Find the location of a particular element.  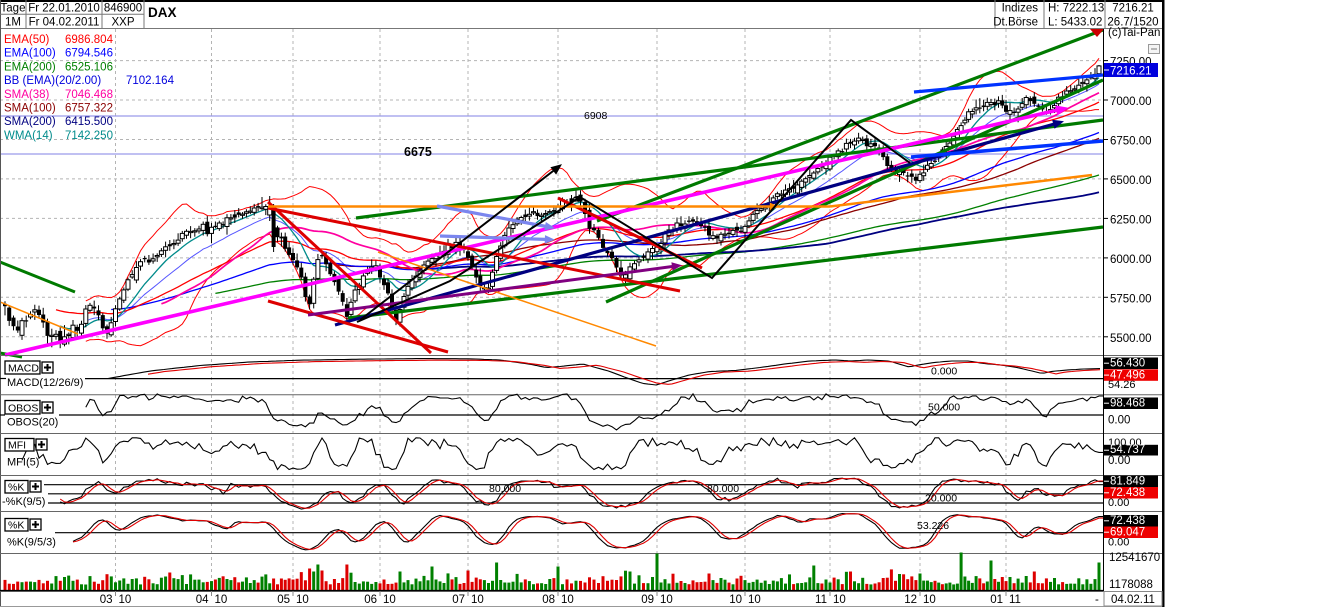

svg-text: Indizes is located at coordinates (1020, 9).